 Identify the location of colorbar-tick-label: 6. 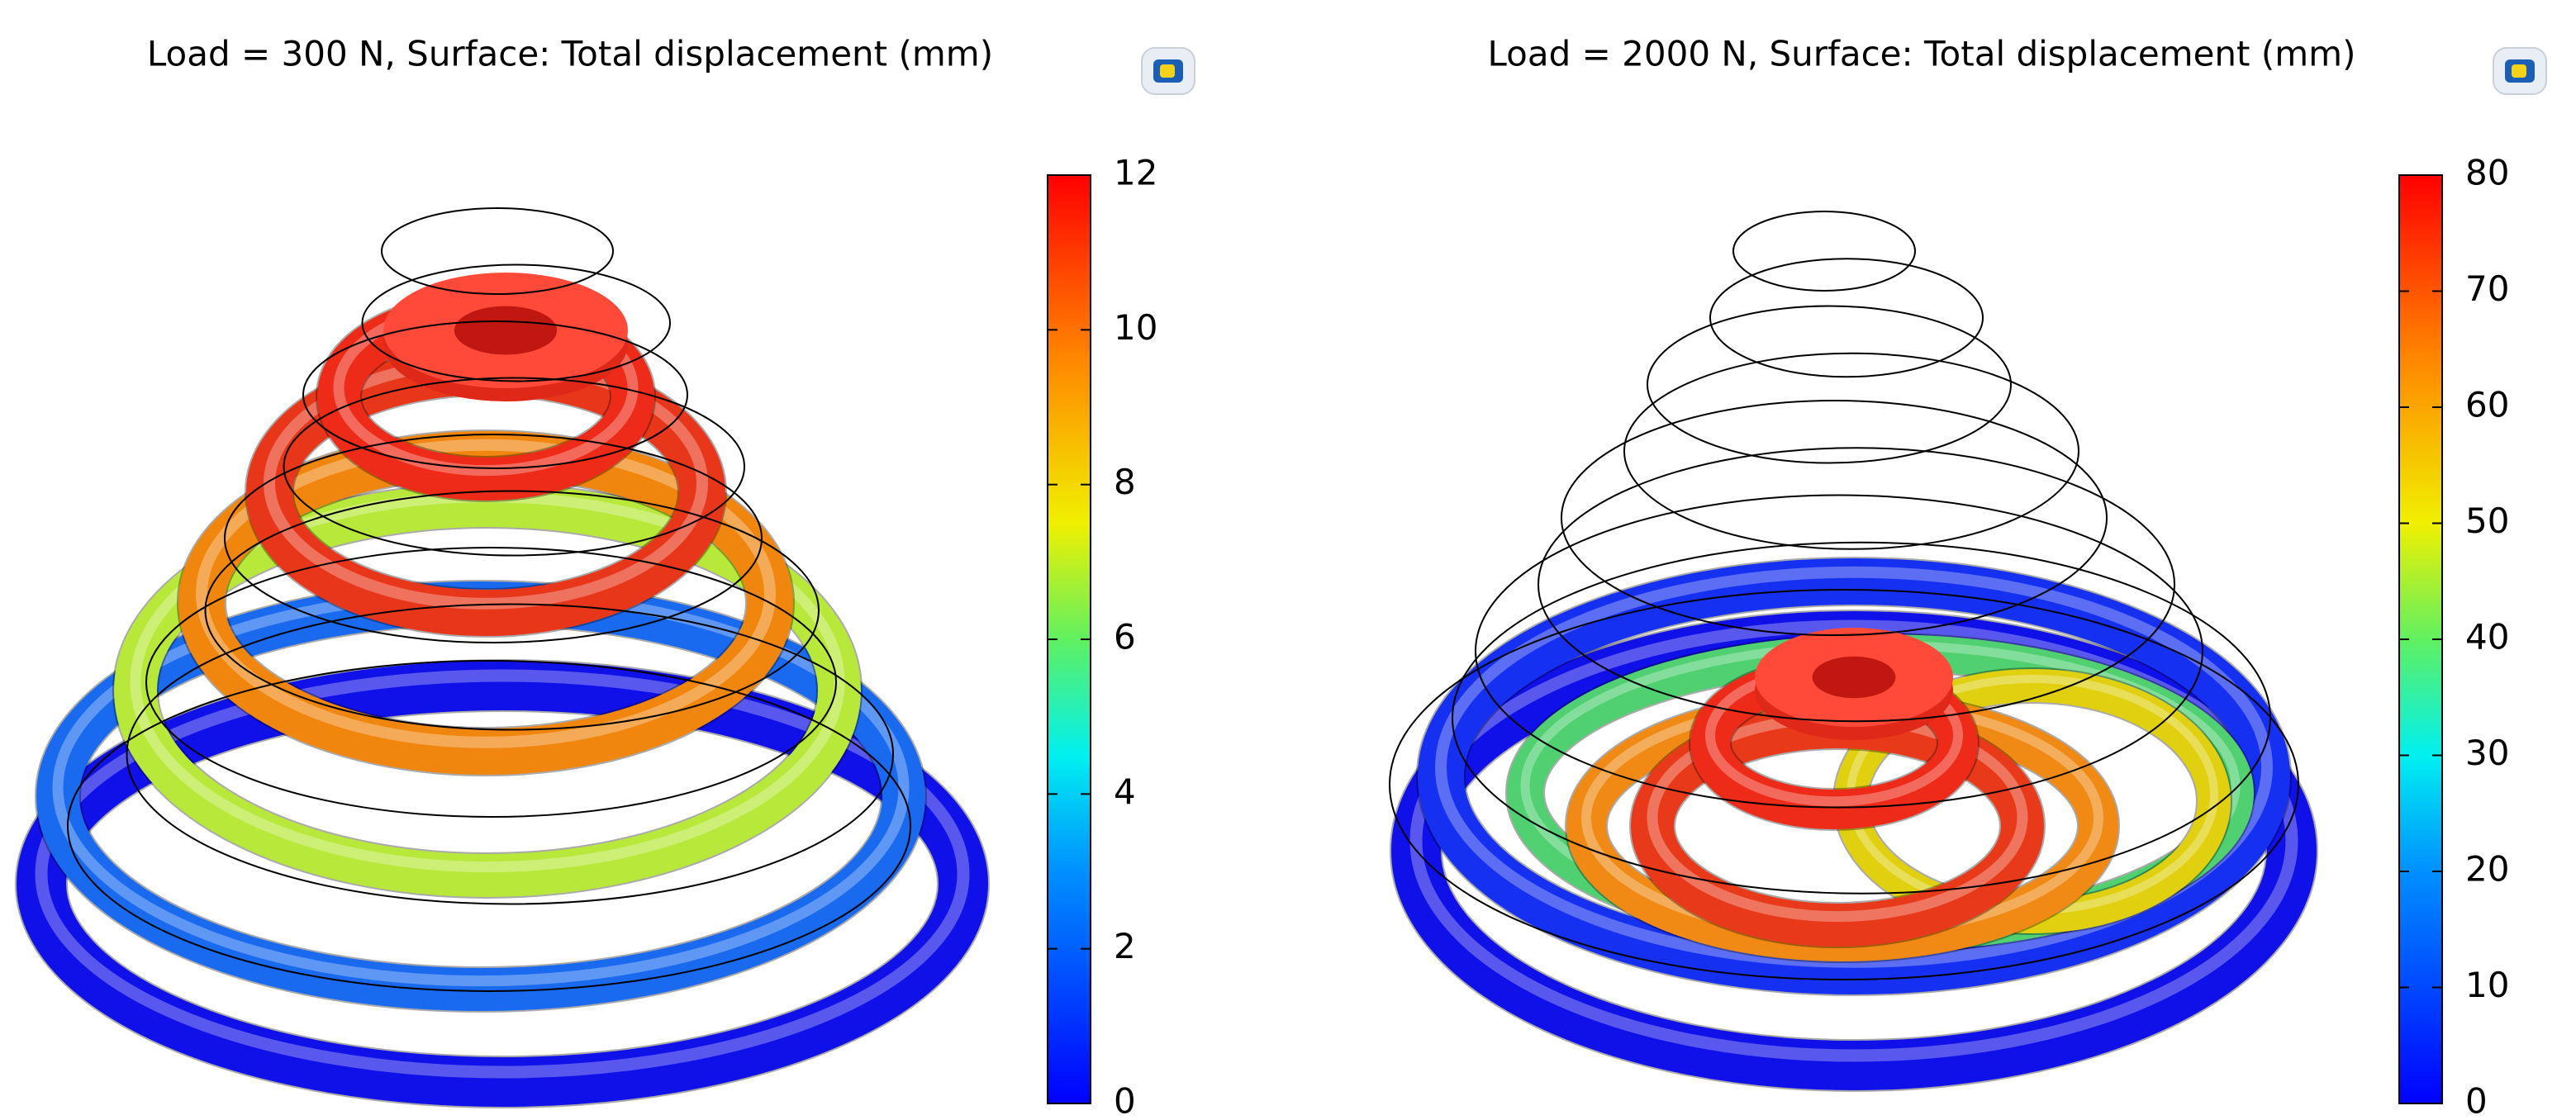
(1125, 637).